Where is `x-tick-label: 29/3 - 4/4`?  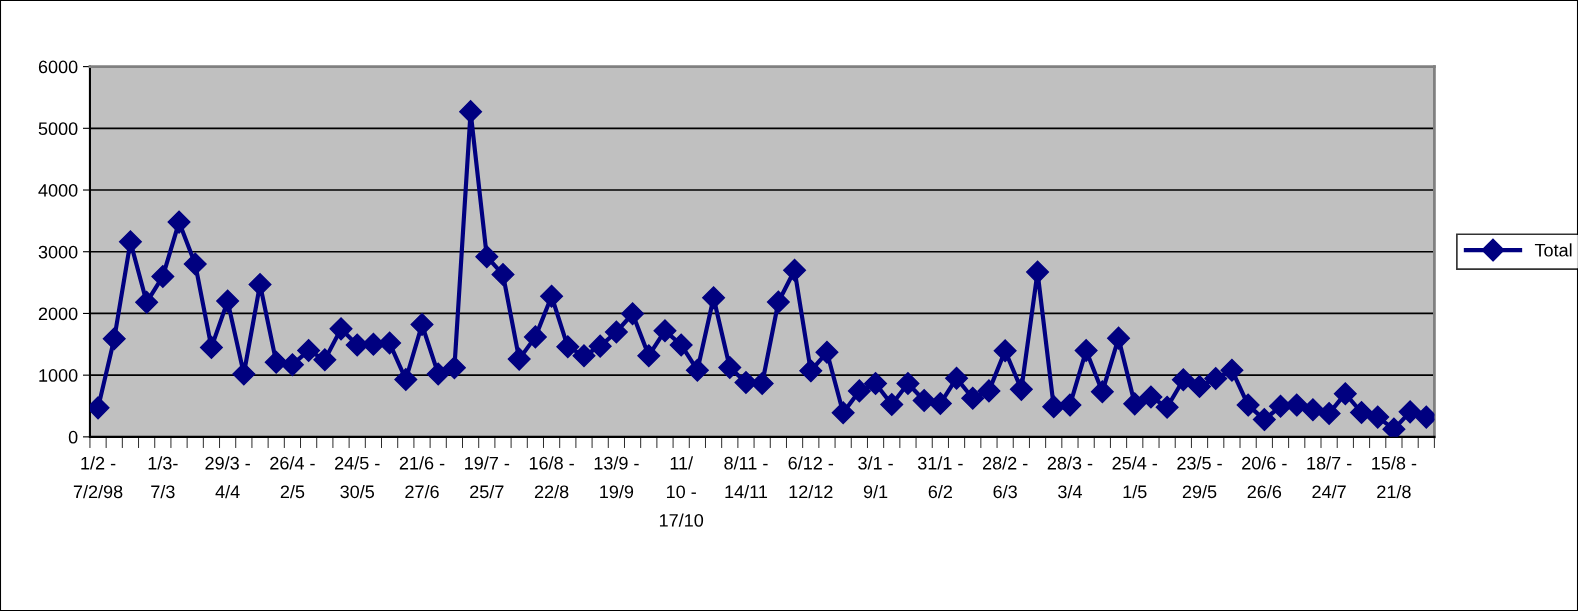 x-tick-label: 29/3 - 4/4 is located at coordinates (227, 477).